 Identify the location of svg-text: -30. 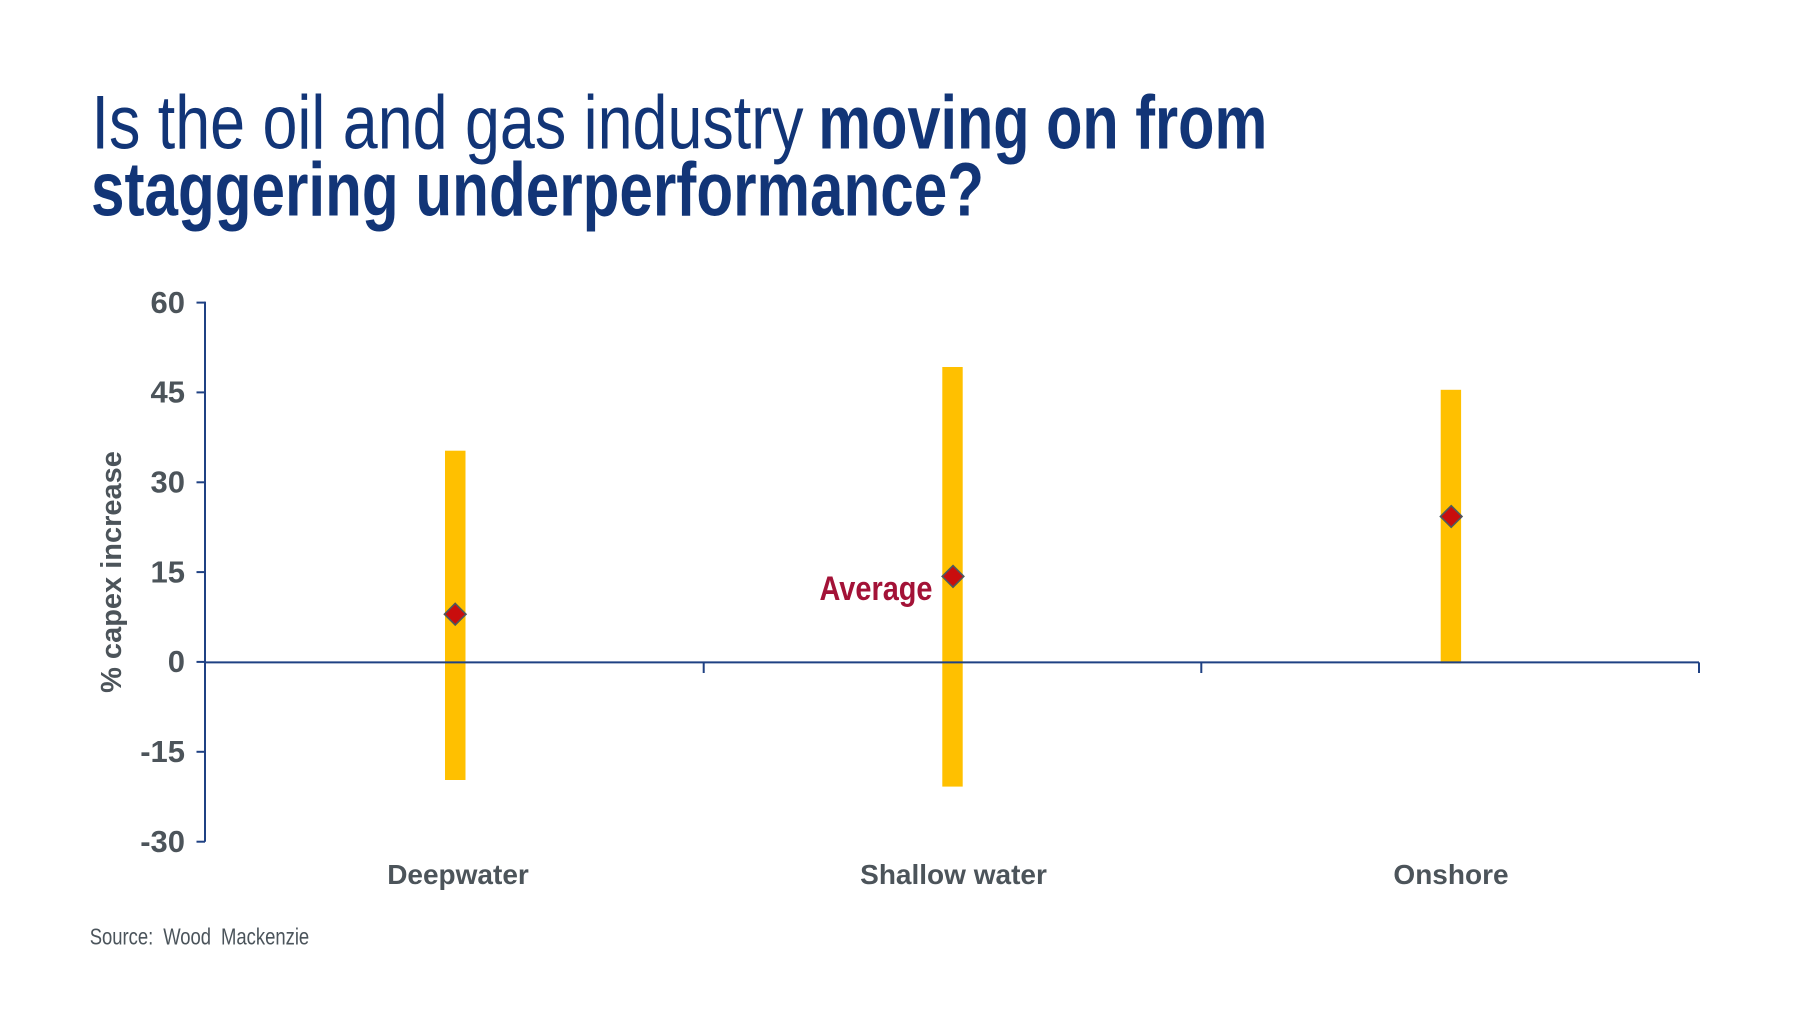
(162, 841).